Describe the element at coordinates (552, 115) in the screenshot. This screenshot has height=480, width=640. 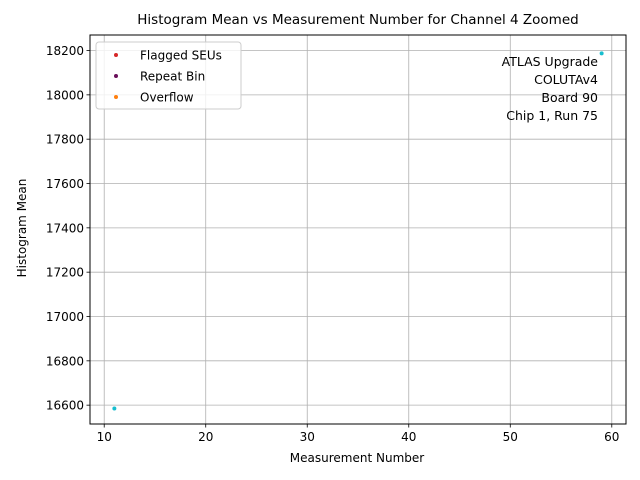
I see `annotation-line: Chip 1, Run 75` at that location.